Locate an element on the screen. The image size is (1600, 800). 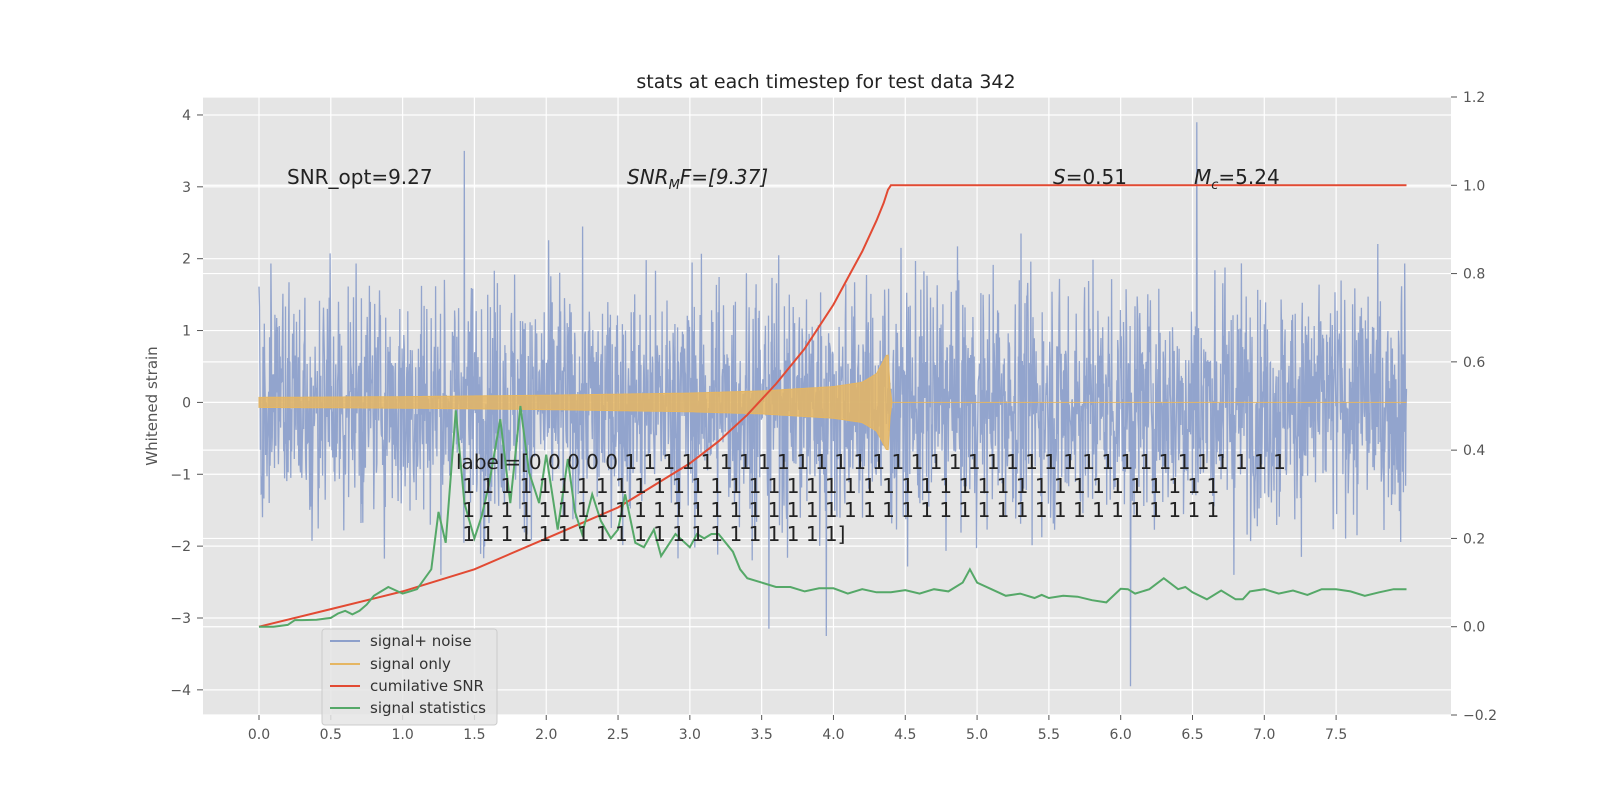
x-tick-label: 1.5 is located at coordinates (474, 735).